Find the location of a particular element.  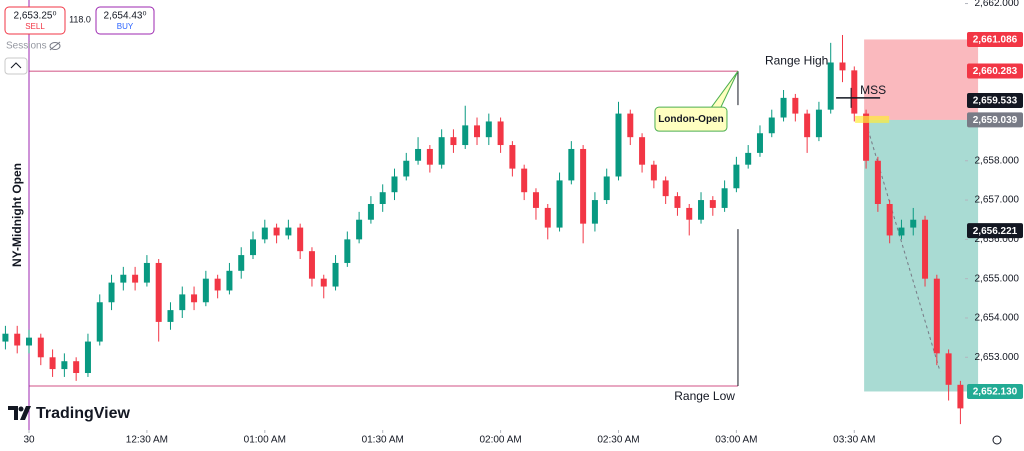

price-badge-label: 2,659.533 is located at coordinates (995, 101).